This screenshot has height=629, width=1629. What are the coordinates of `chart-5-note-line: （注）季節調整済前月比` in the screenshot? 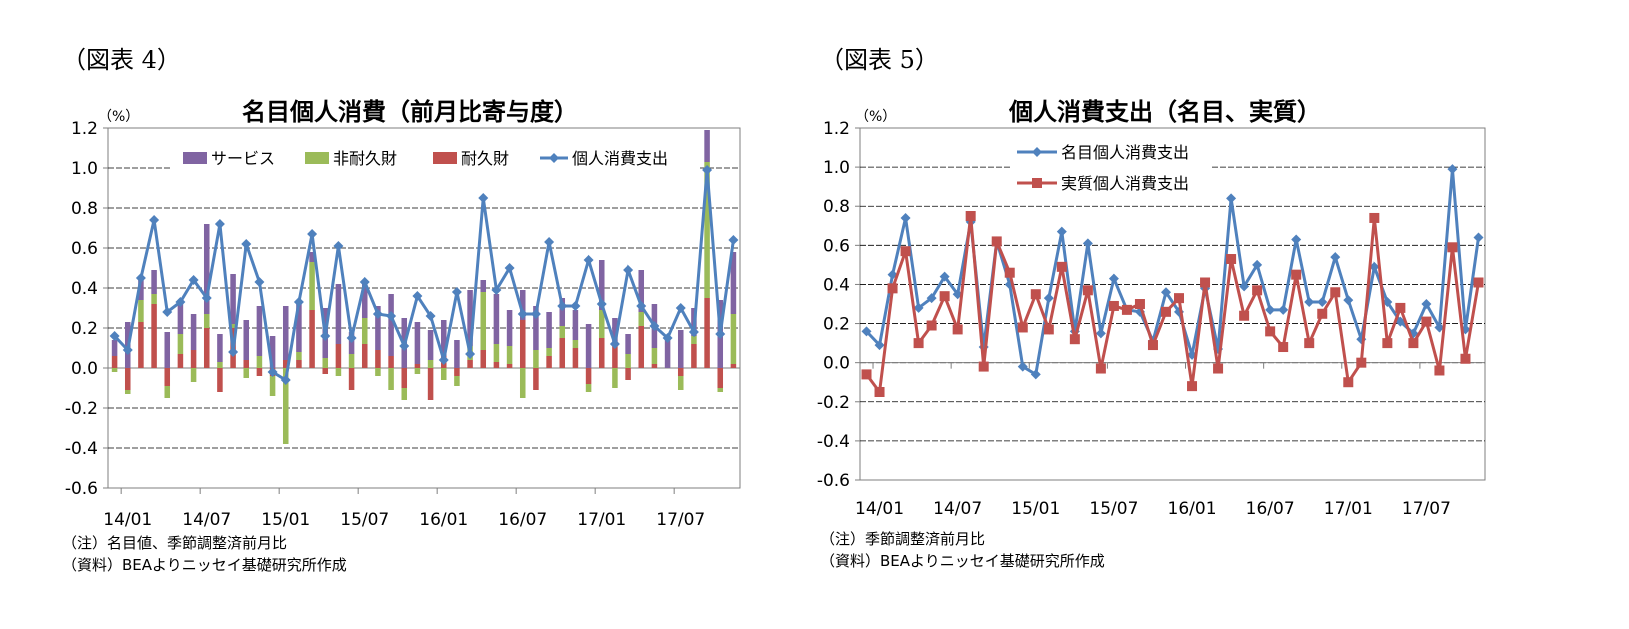 It's located at (903, 539).